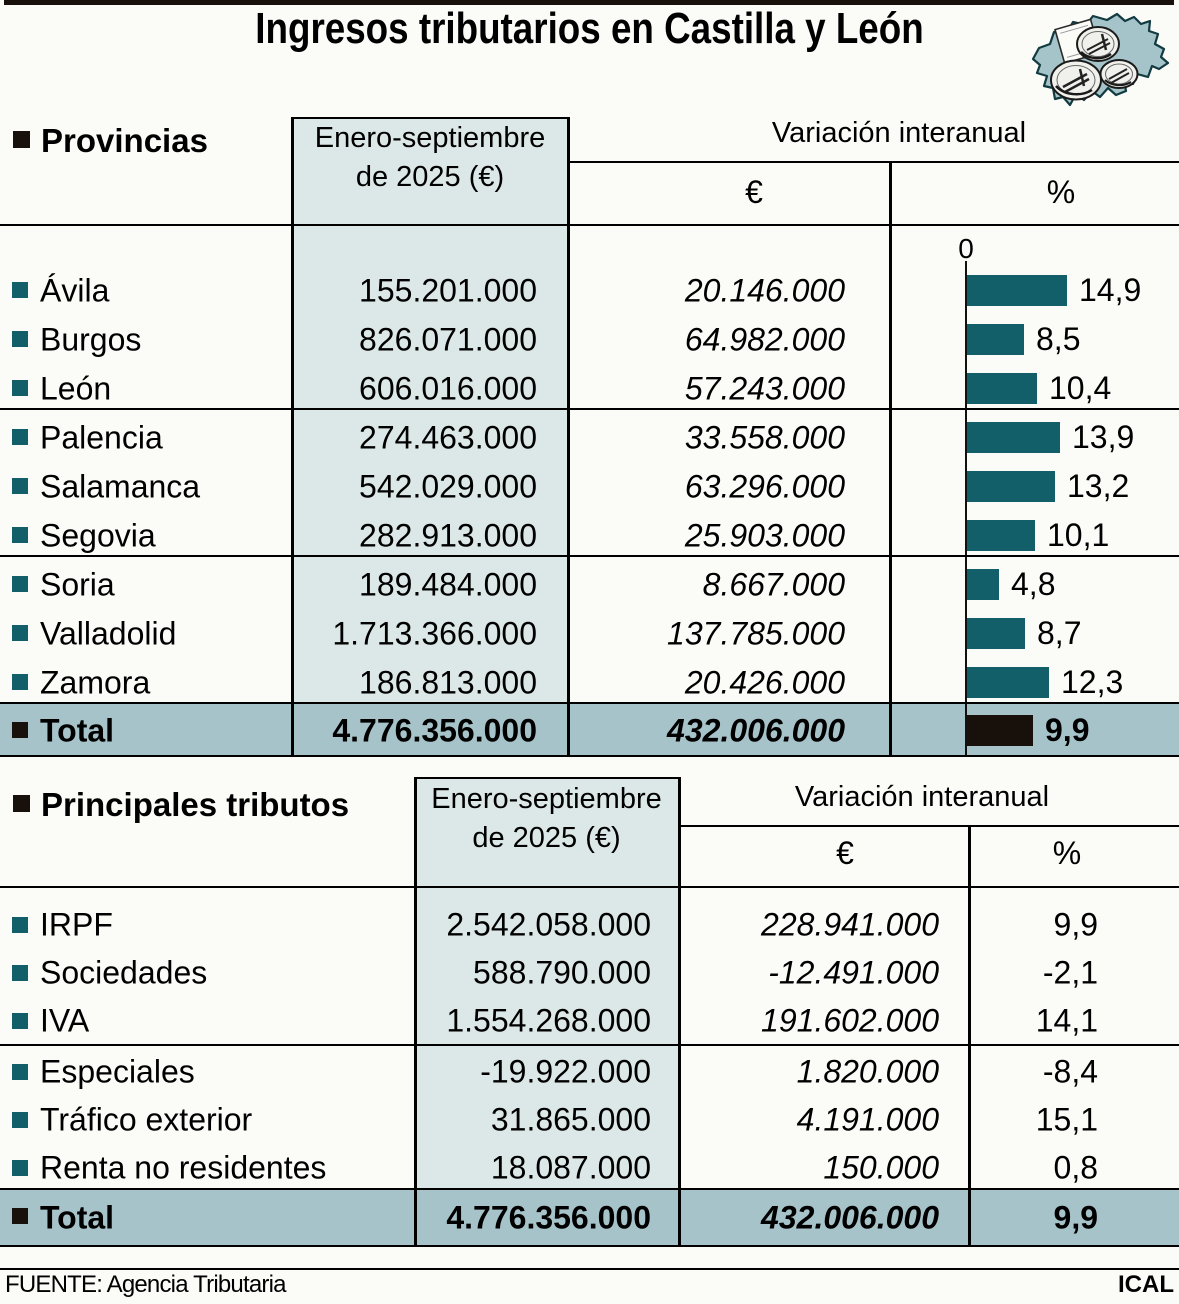 The width and height of the screenshot is (1179, 1304). I want to click on source-label: FUENTE: Agencia Tributaria, so click(145, 1284).